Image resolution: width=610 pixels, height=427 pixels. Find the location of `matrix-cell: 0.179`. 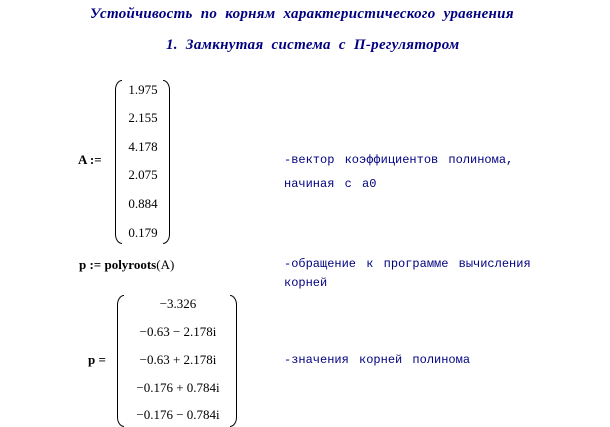

matrix-cell: 0.179 is located at coordinates (143, 232).